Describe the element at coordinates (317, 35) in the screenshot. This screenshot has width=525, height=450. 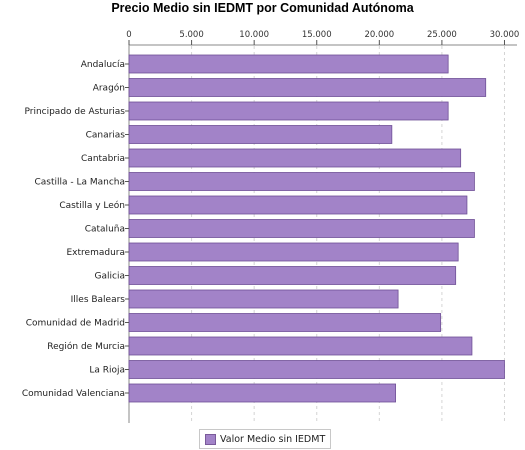
I see `x-tick-label: 15.000` at that location.